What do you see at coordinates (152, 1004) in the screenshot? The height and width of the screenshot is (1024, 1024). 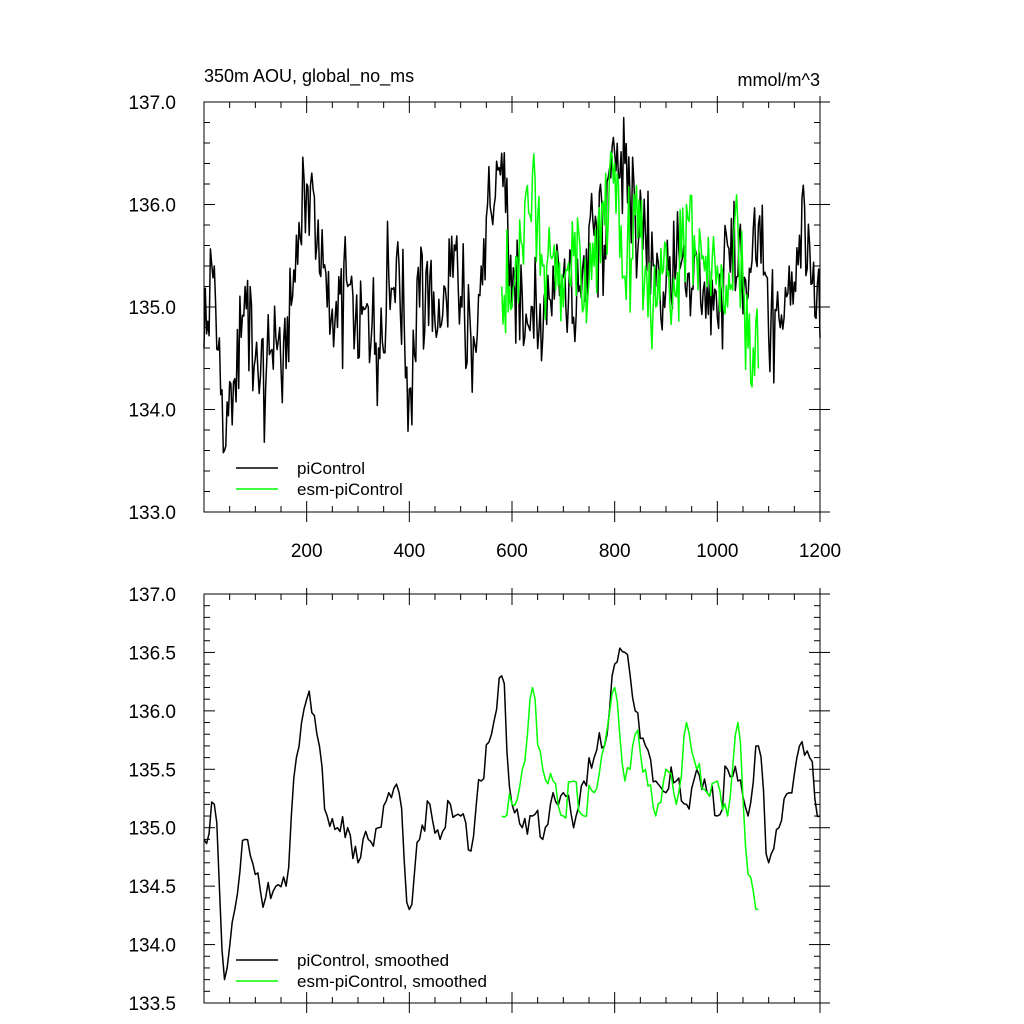 I see `y-tick-label: 133.5` at bounding box center [152, 1004].